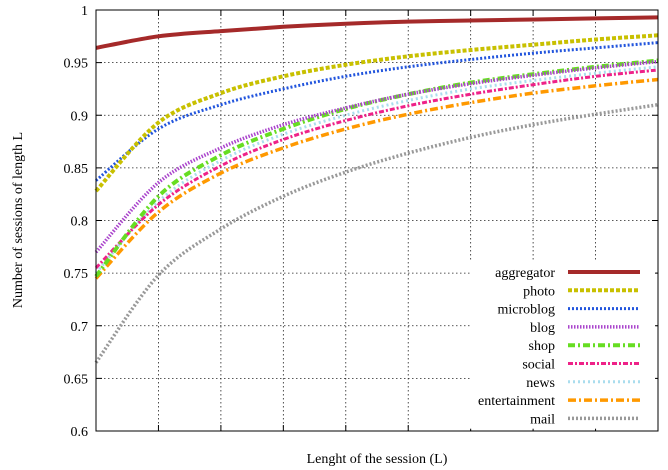 The height and width of the screenshot is (470, 668). I want to click on y-tick-label: 0.65, so click(76, 379).